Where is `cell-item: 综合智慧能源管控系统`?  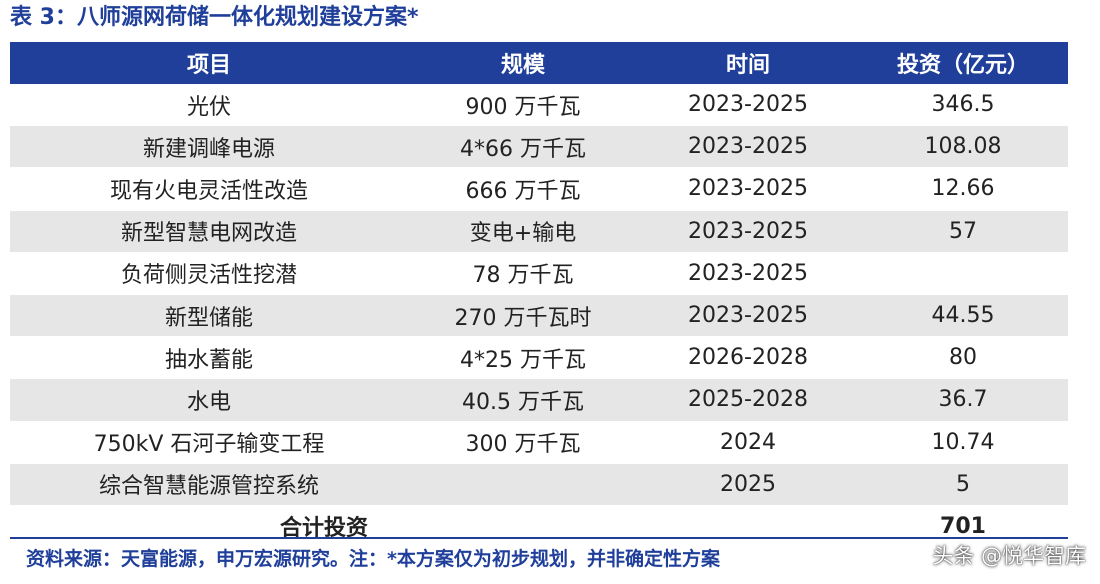 cell-item: 综合智慧能源管控系统 is located at coordinates (209, 484).